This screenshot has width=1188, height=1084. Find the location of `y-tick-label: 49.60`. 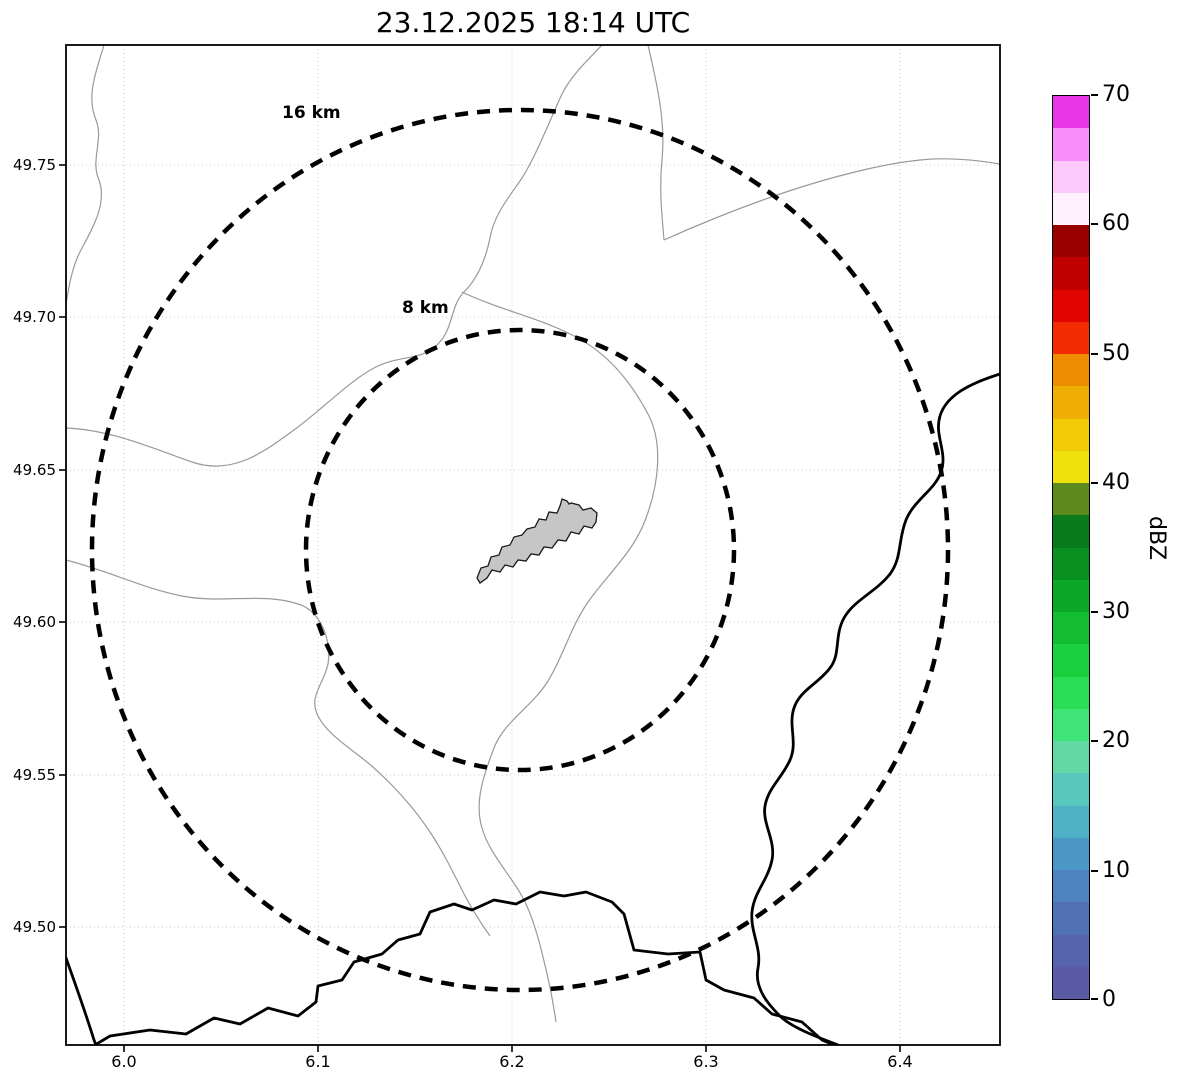

y-tick-label: 49.60 is located at coordinates (34, 622).